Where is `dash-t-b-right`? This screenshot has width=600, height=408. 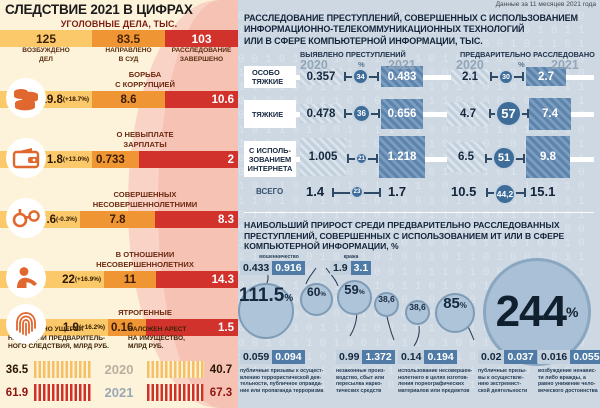
dash-t-b-right is located at coordinates (520, 193).